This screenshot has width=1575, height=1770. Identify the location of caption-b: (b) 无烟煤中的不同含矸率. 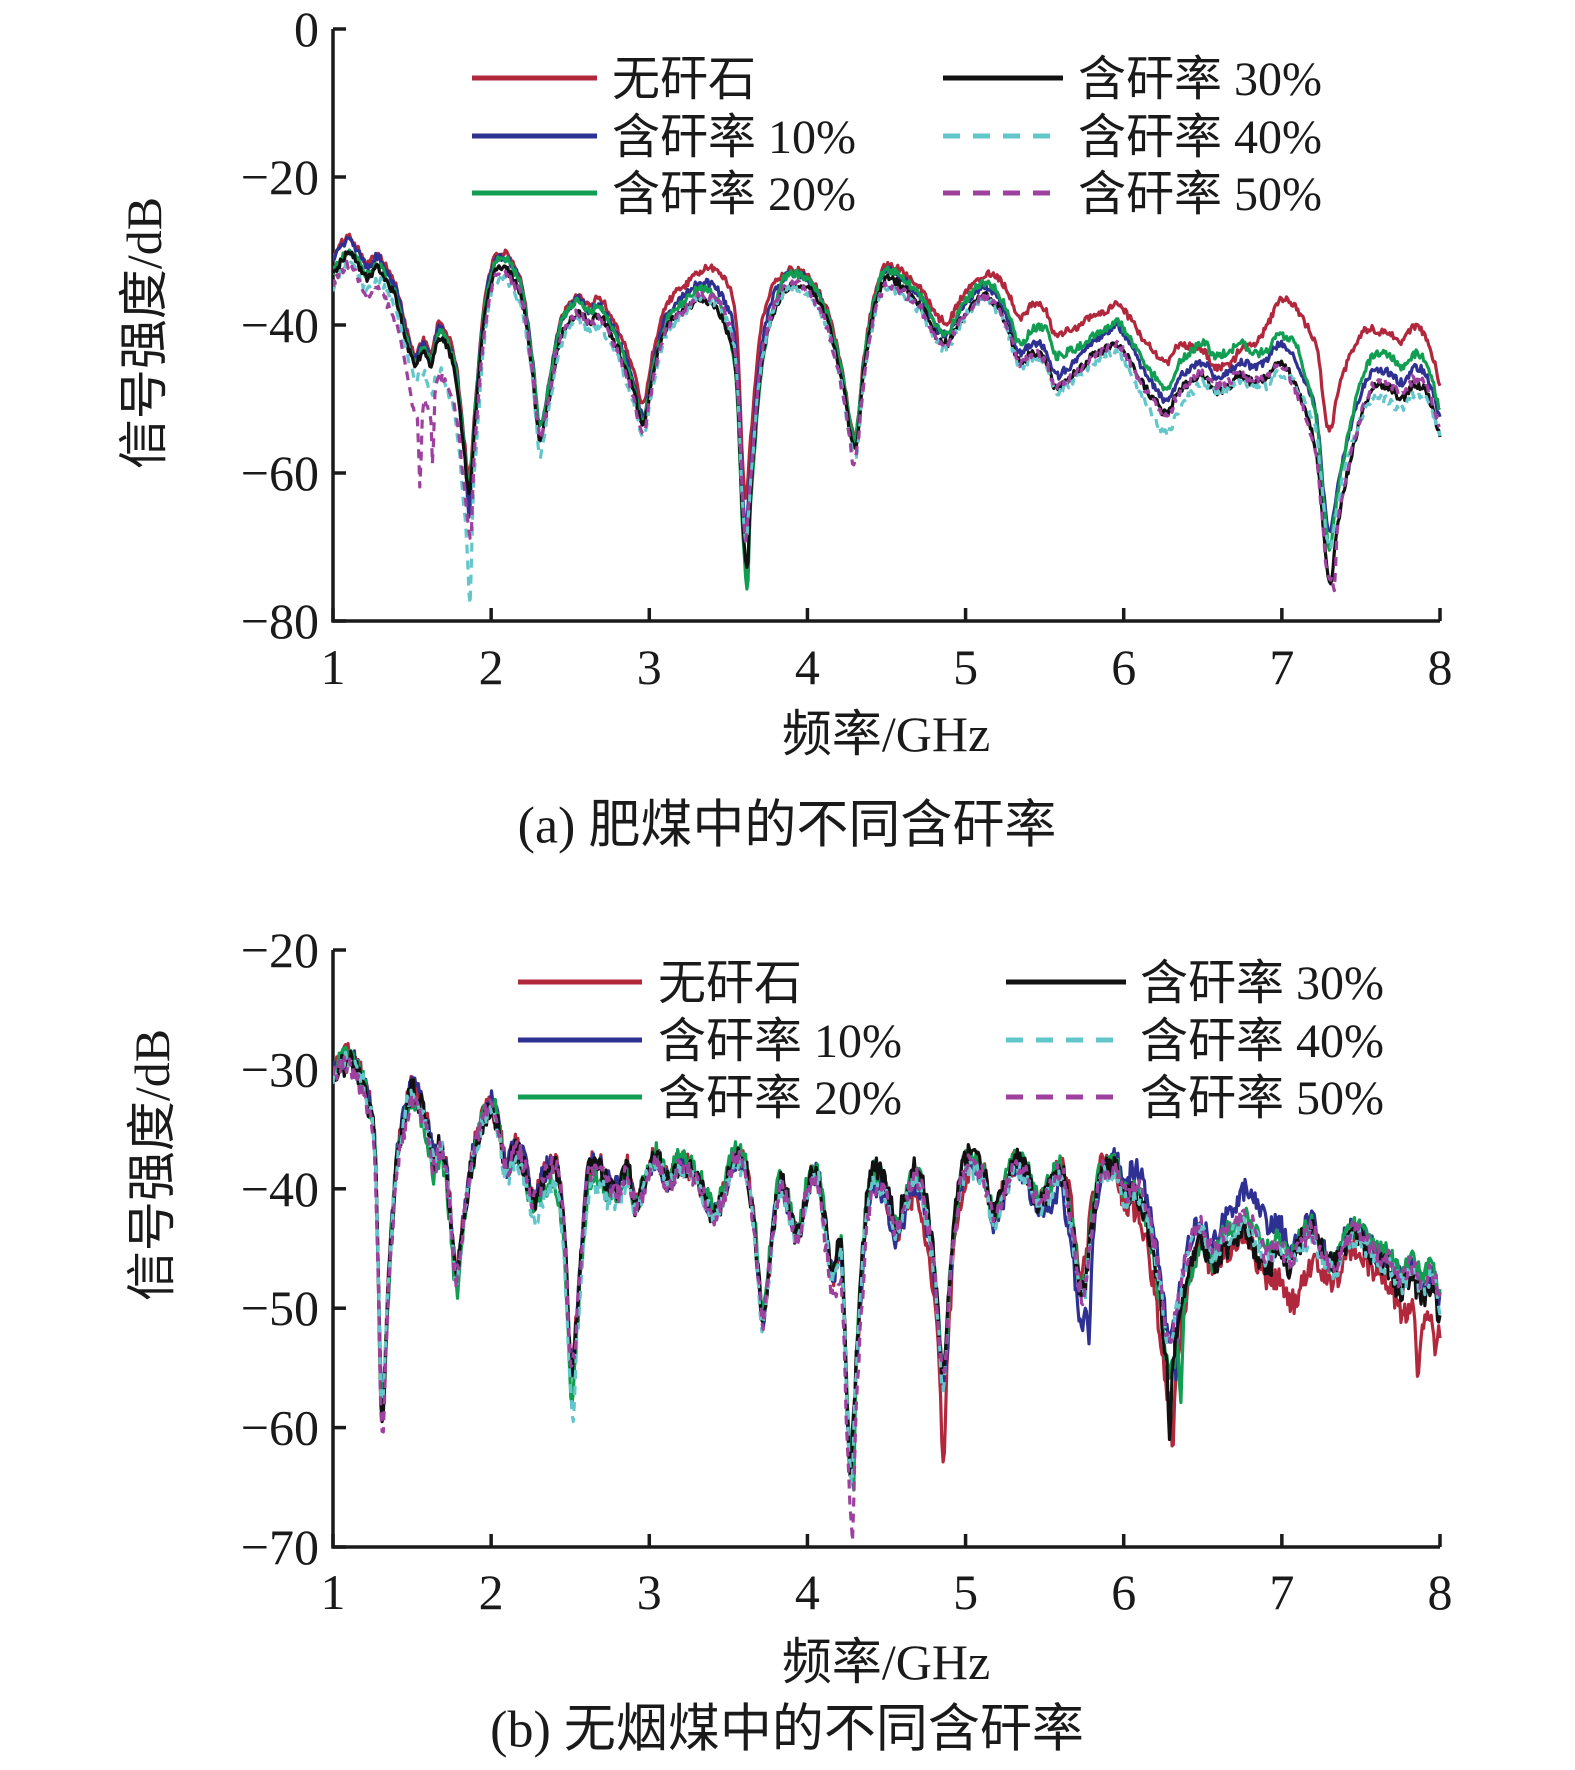
(787, 1730).